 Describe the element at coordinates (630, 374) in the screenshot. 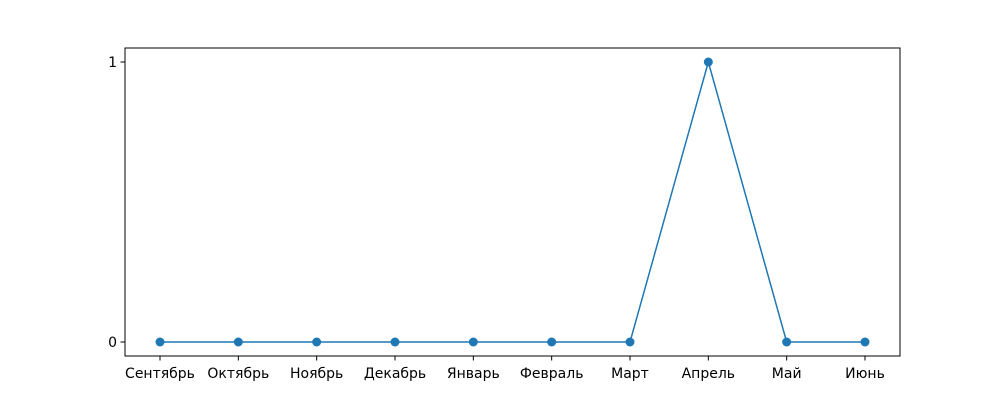

I see `x-tick-label: Март` at that location.